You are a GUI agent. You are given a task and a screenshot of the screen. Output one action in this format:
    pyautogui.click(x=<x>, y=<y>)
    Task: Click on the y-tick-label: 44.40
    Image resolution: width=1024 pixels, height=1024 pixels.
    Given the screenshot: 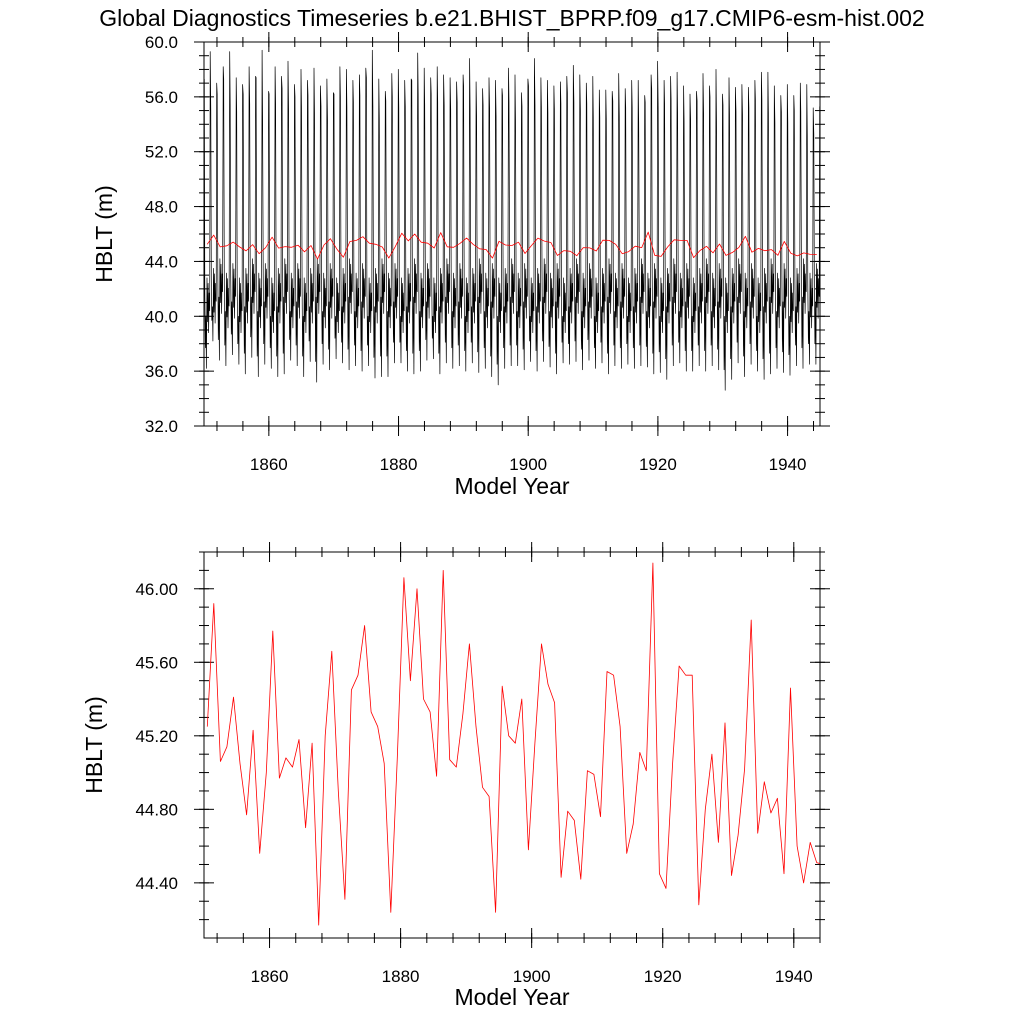 What is the action you would take?
    pyautogui.click(x=156, y=883)
    